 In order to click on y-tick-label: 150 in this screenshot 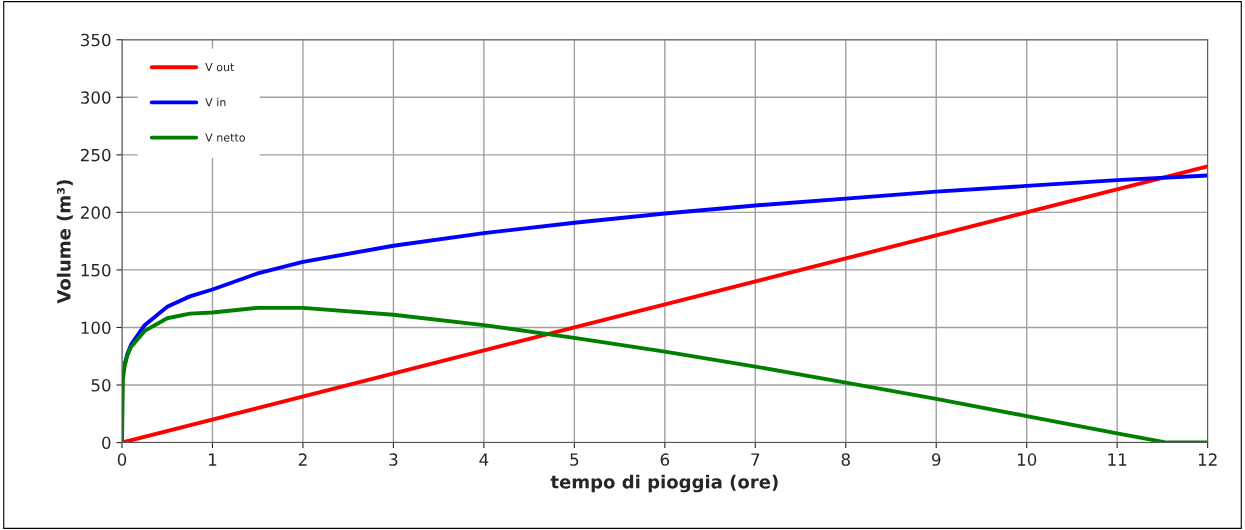, I will do `click(96, 270)`.